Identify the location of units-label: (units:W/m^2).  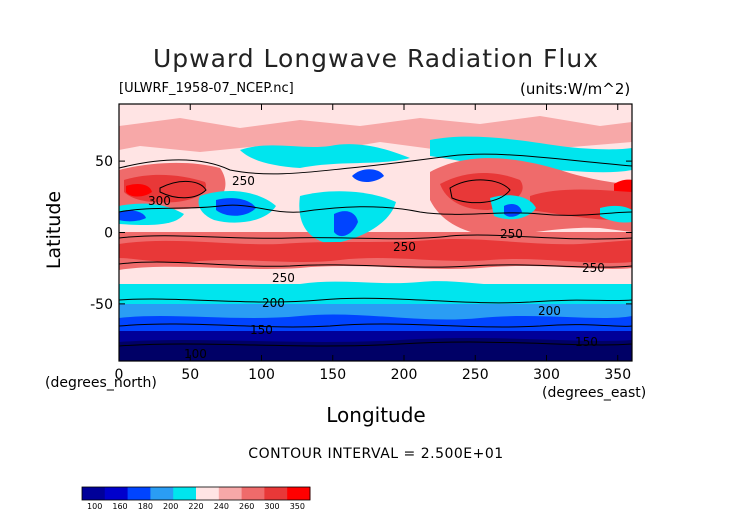
(575, 89).